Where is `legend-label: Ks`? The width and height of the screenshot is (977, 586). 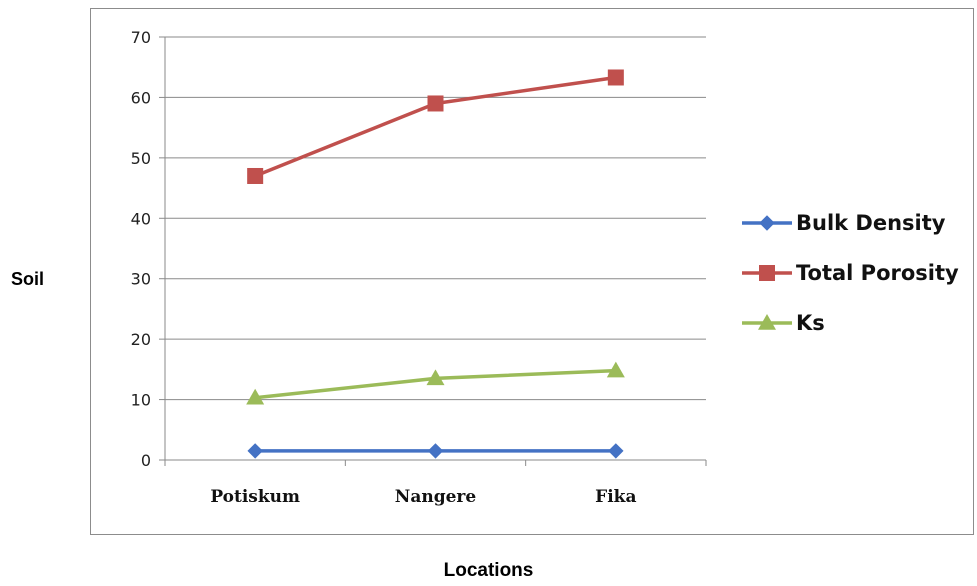
legend-label: Ks is located at coordinates (810, 323).